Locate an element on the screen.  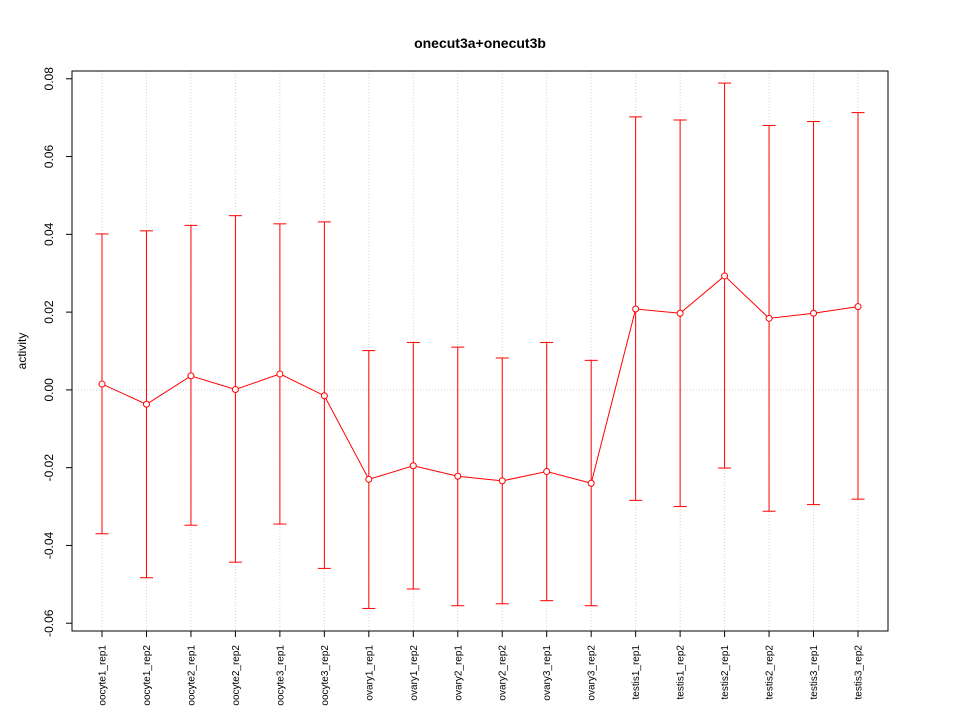
x-tick-label: ovary1_rep1 is located at coordinates (369, 673).